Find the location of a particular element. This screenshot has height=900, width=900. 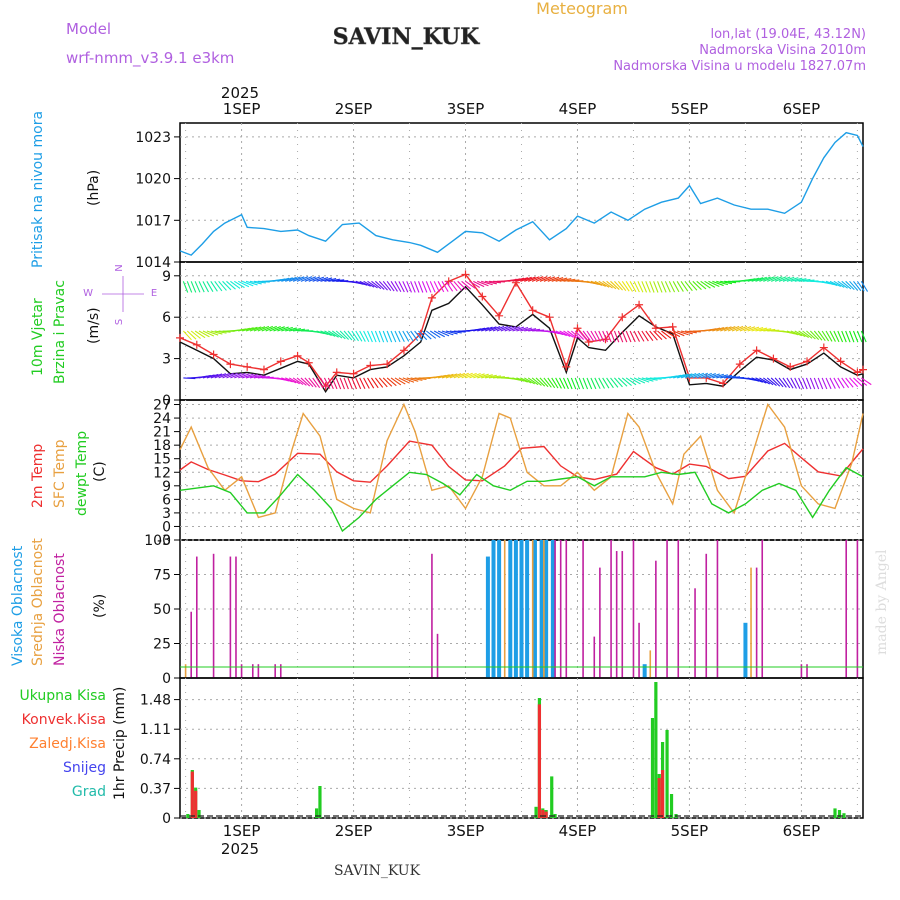

bottom-day-label: 1SEP is located at coordinates (242, 831).